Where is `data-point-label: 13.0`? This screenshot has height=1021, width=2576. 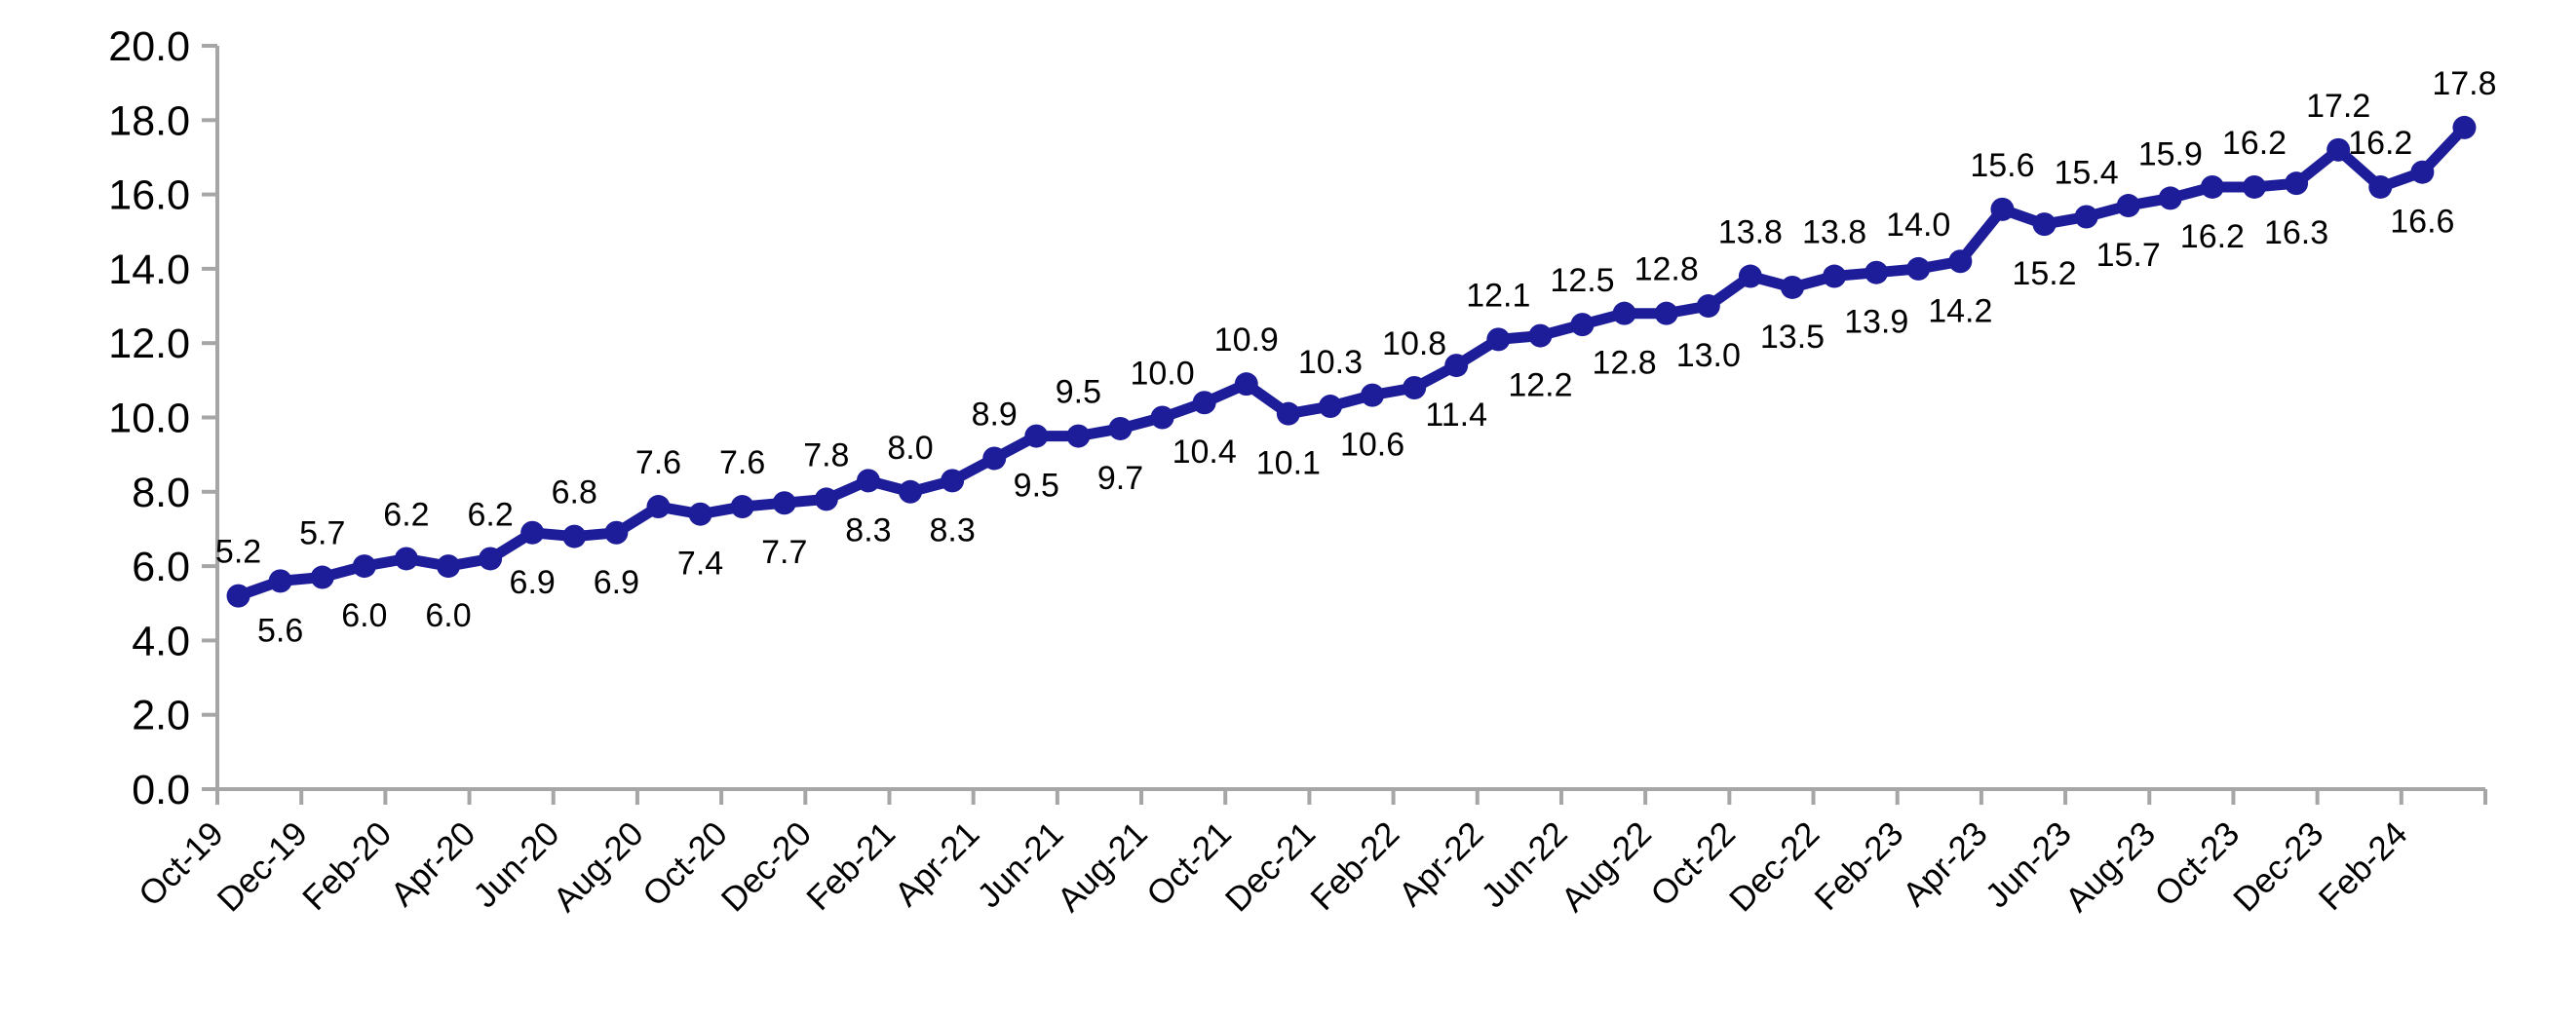 data-point-label: 13.0 is located at coordinates (1708, 356).